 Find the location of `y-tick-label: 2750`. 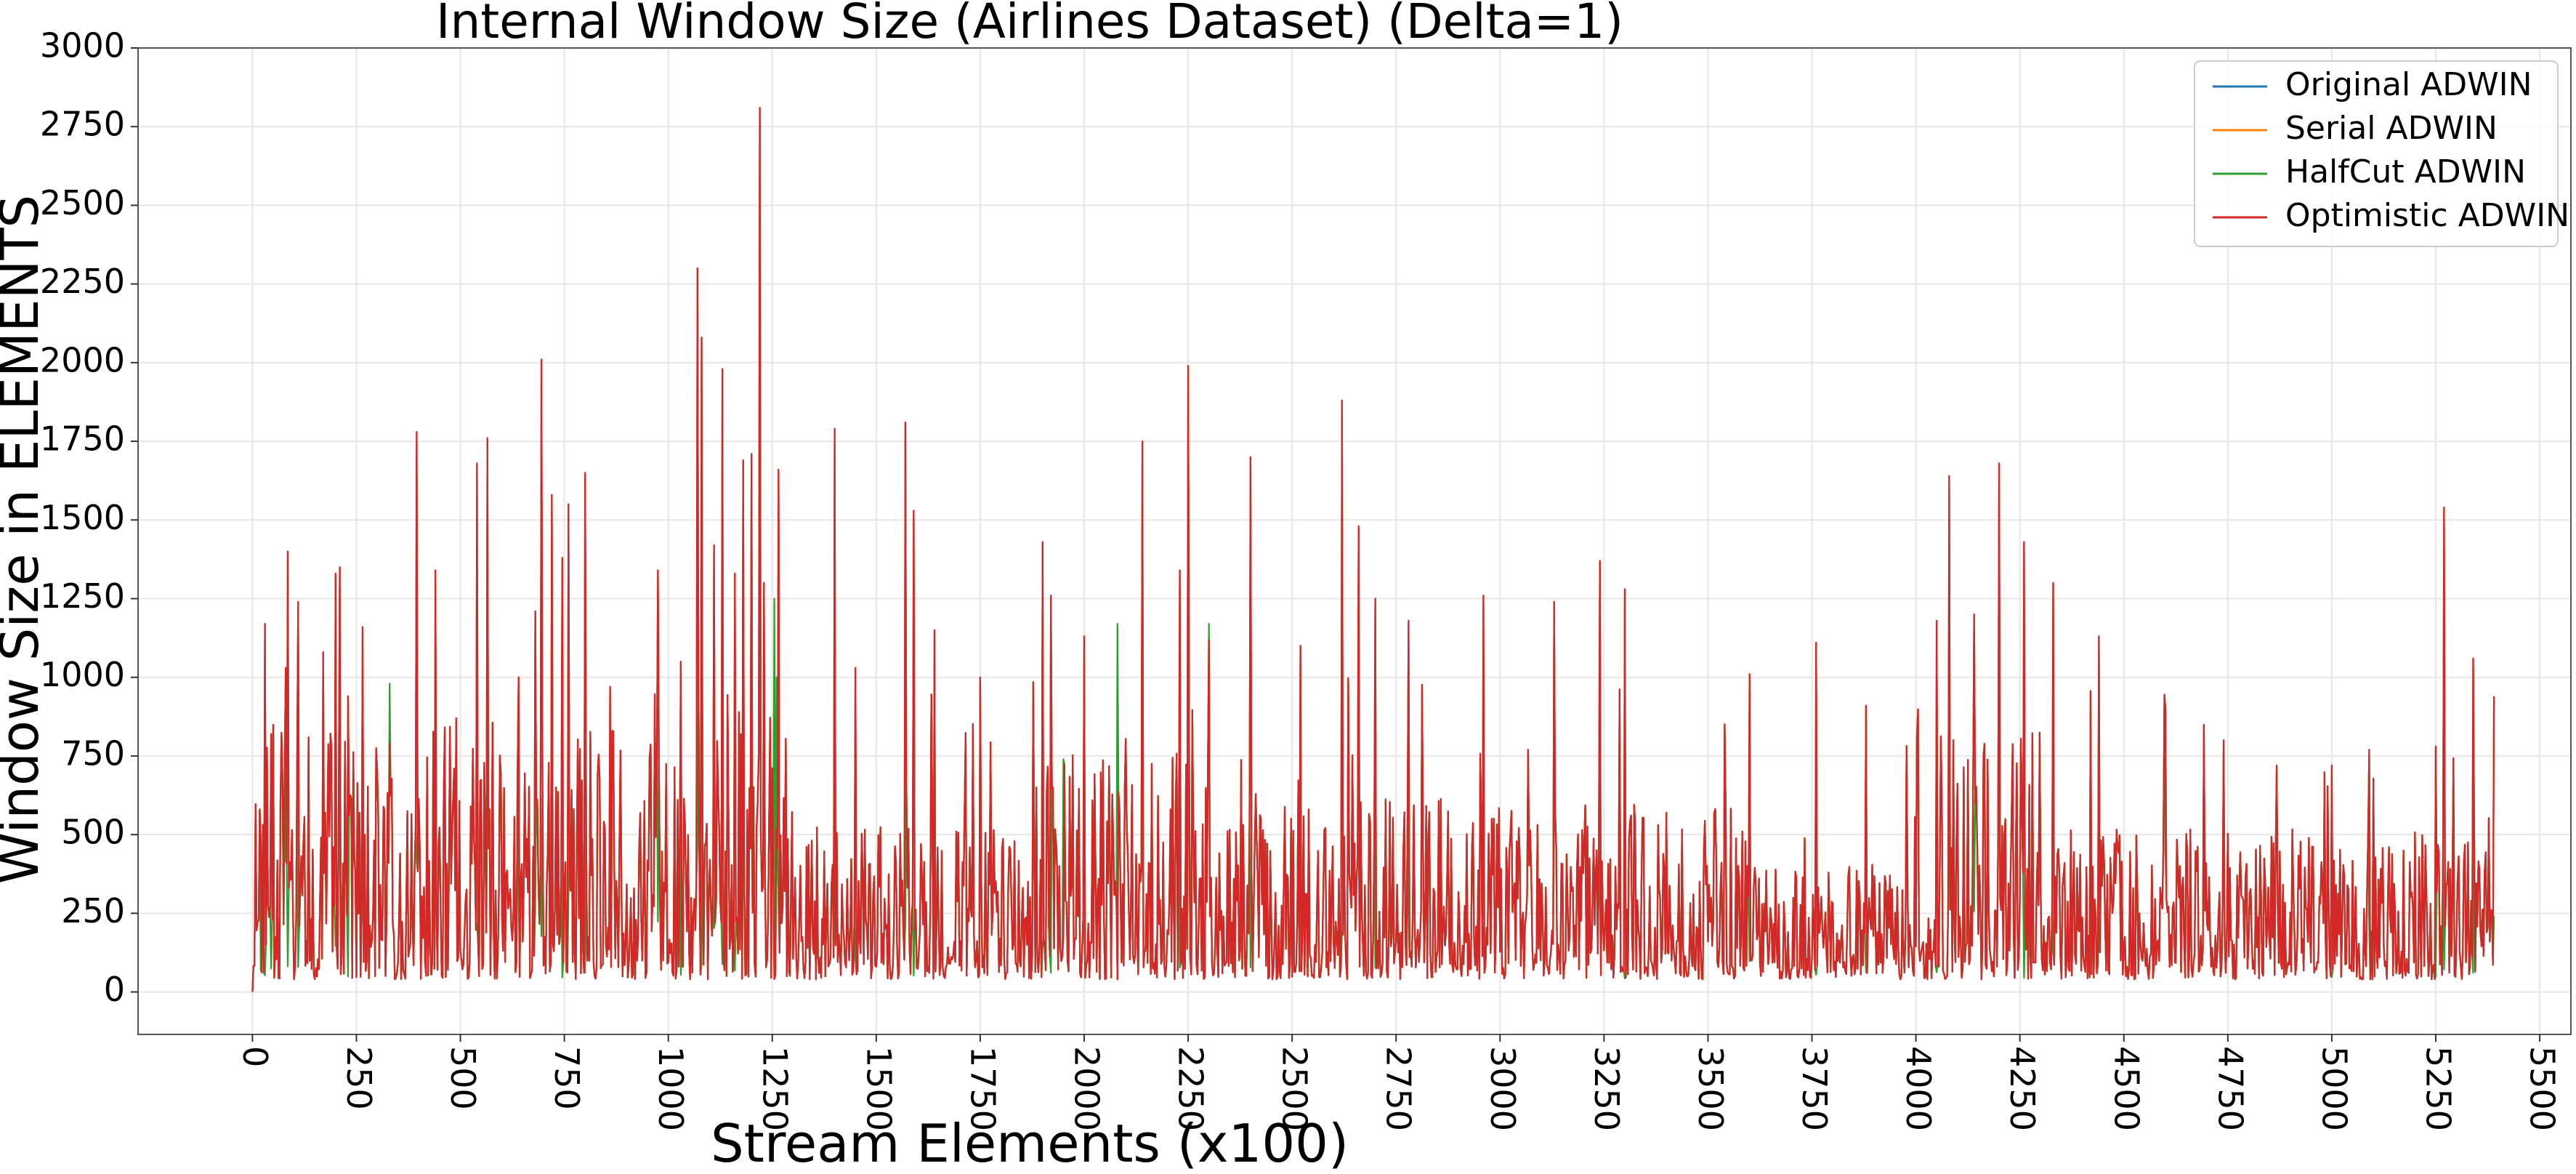

y-tick-label: 2750 is located at coordinates (83, 124).